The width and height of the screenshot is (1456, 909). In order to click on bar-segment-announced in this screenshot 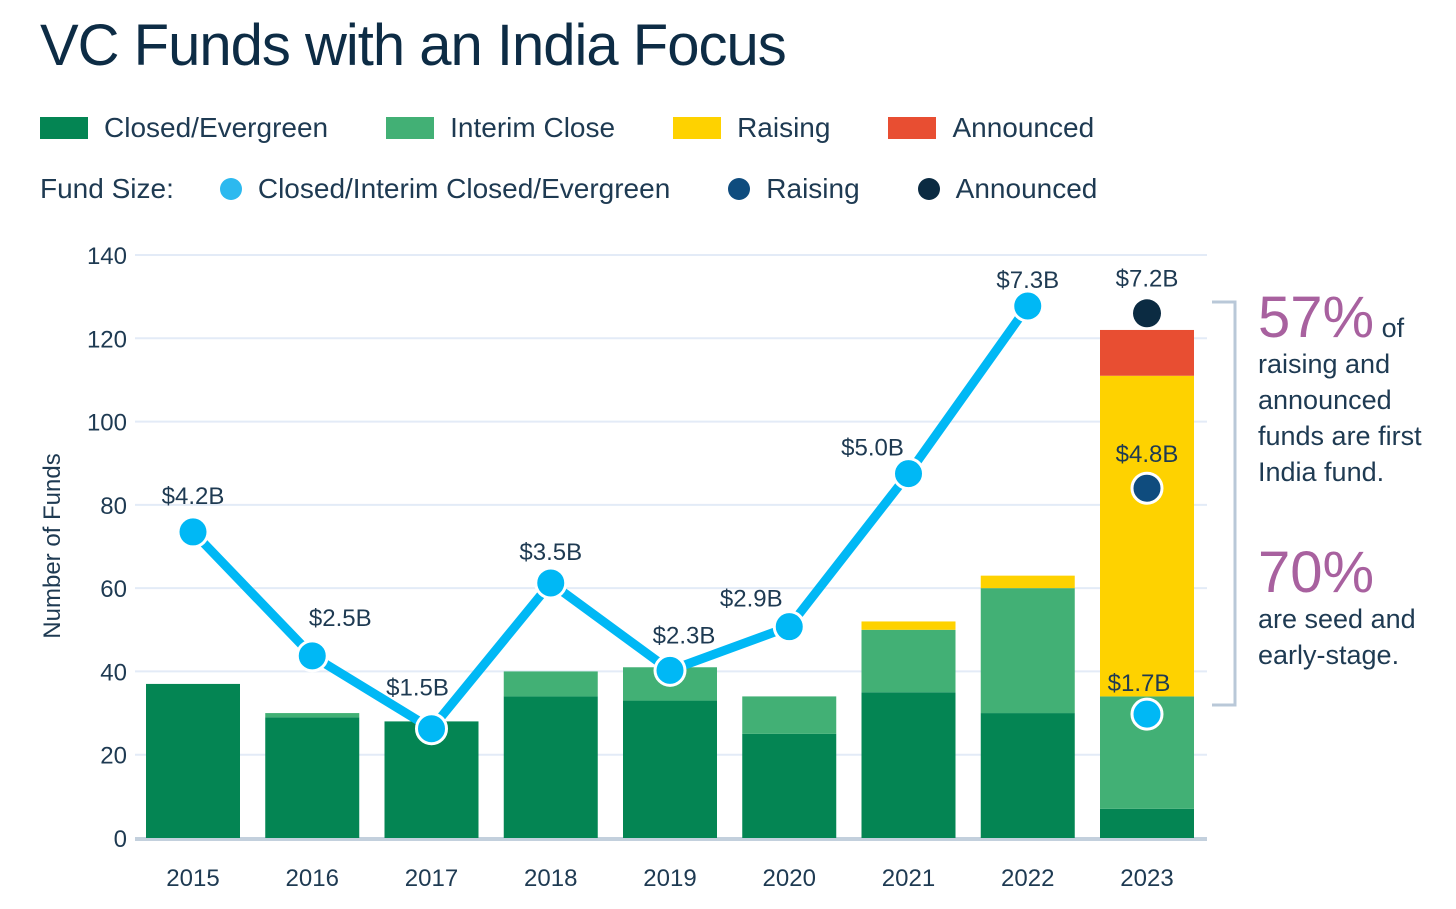, I will do `click(1147, 352)`.